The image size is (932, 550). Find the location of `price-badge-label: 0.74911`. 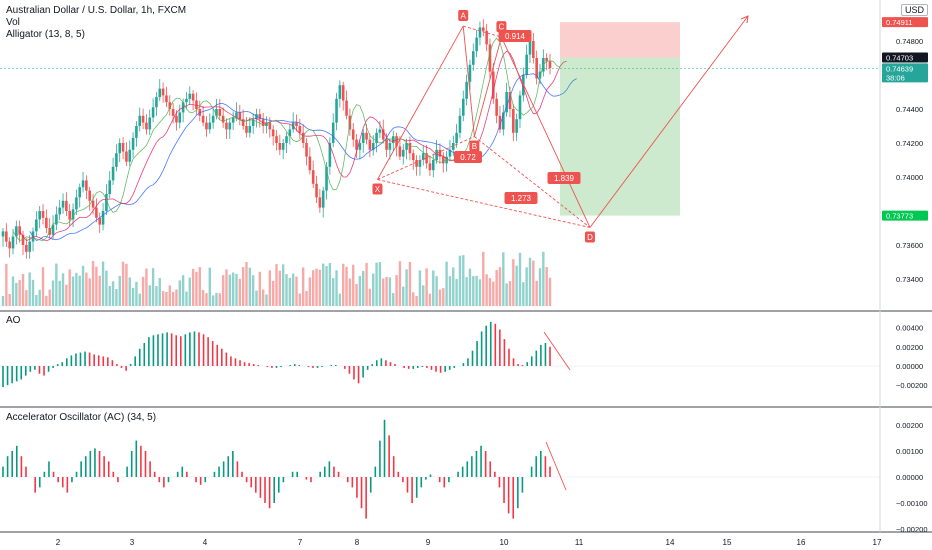

price-badge-label: 0.74911 is located at coordinates (899, 22).